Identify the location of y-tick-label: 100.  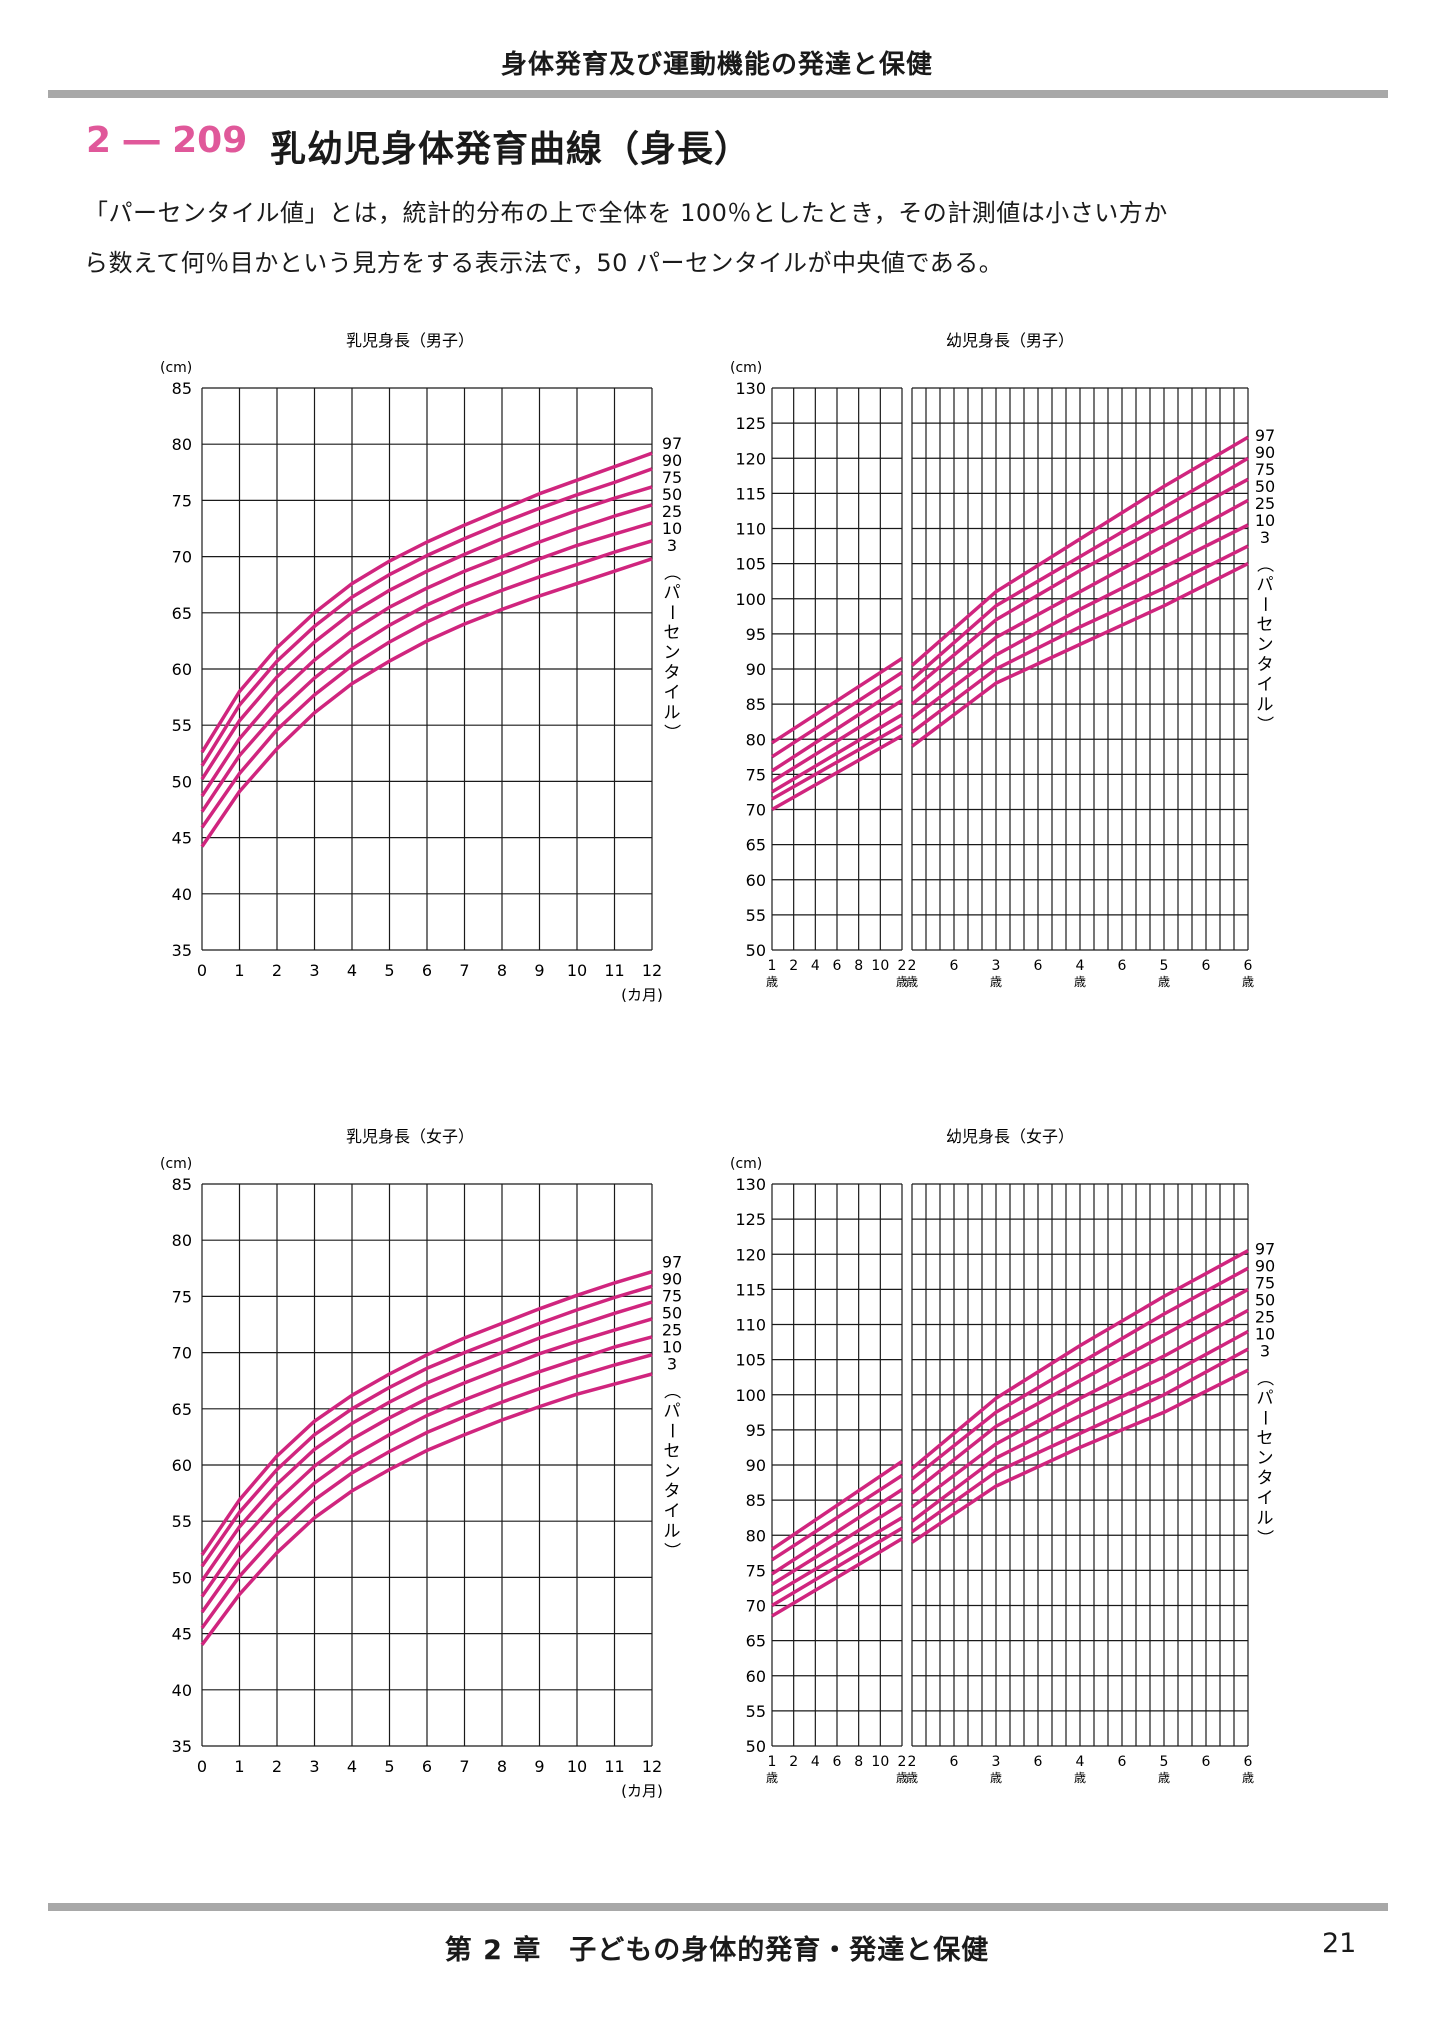
(750, 599).